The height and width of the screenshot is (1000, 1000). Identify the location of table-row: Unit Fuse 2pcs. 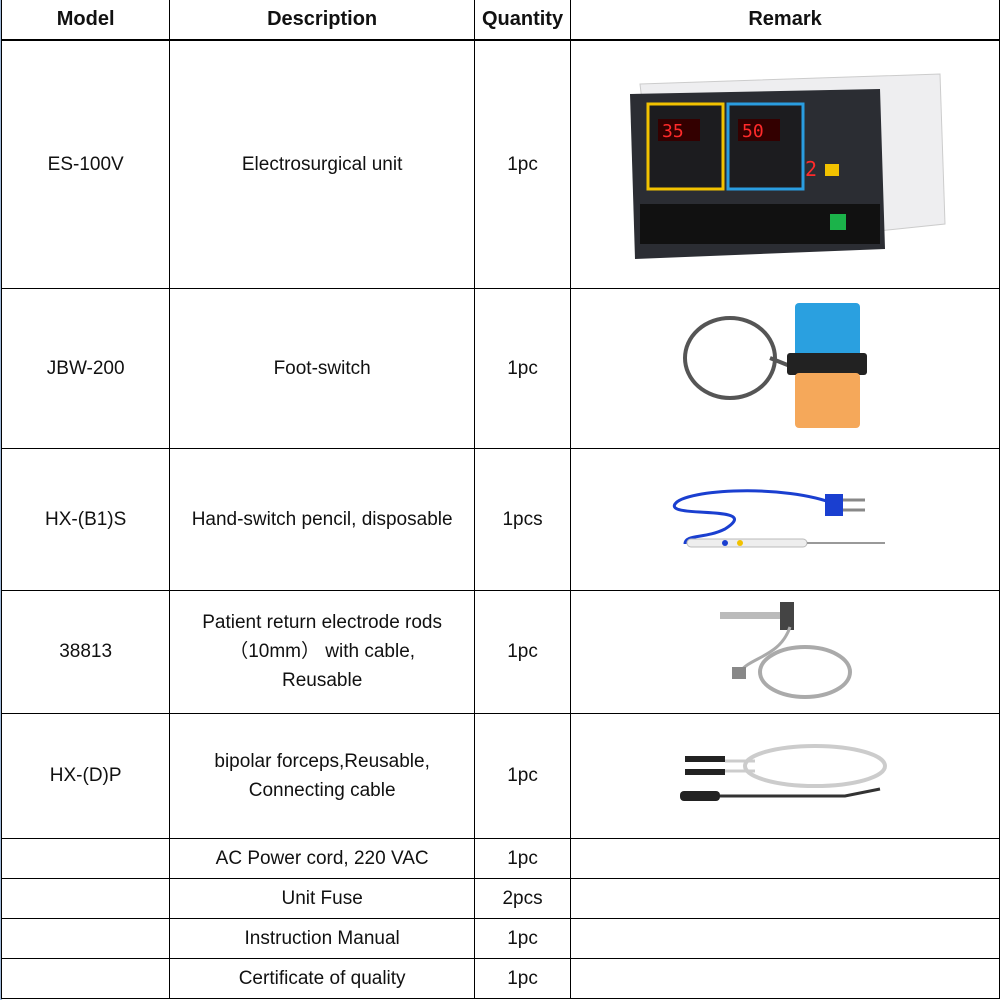
(500, 898).